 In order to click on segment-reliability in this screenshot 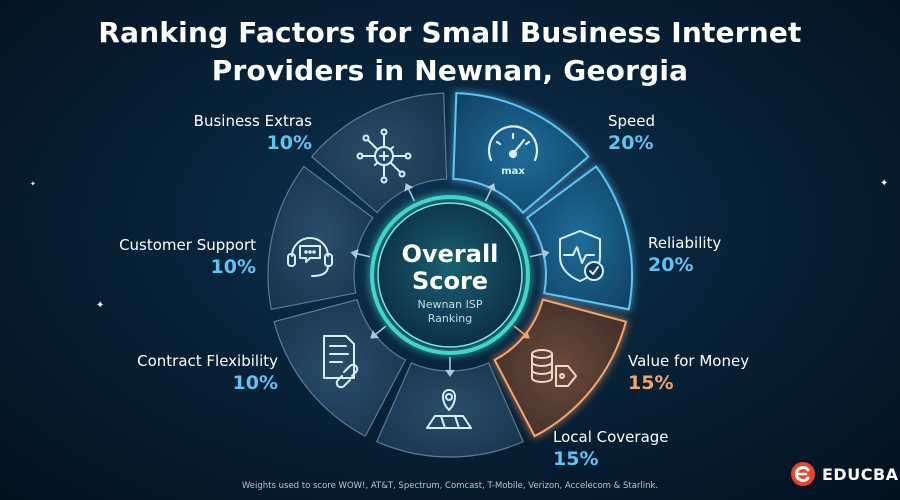, I will do `click(579, 238)`.